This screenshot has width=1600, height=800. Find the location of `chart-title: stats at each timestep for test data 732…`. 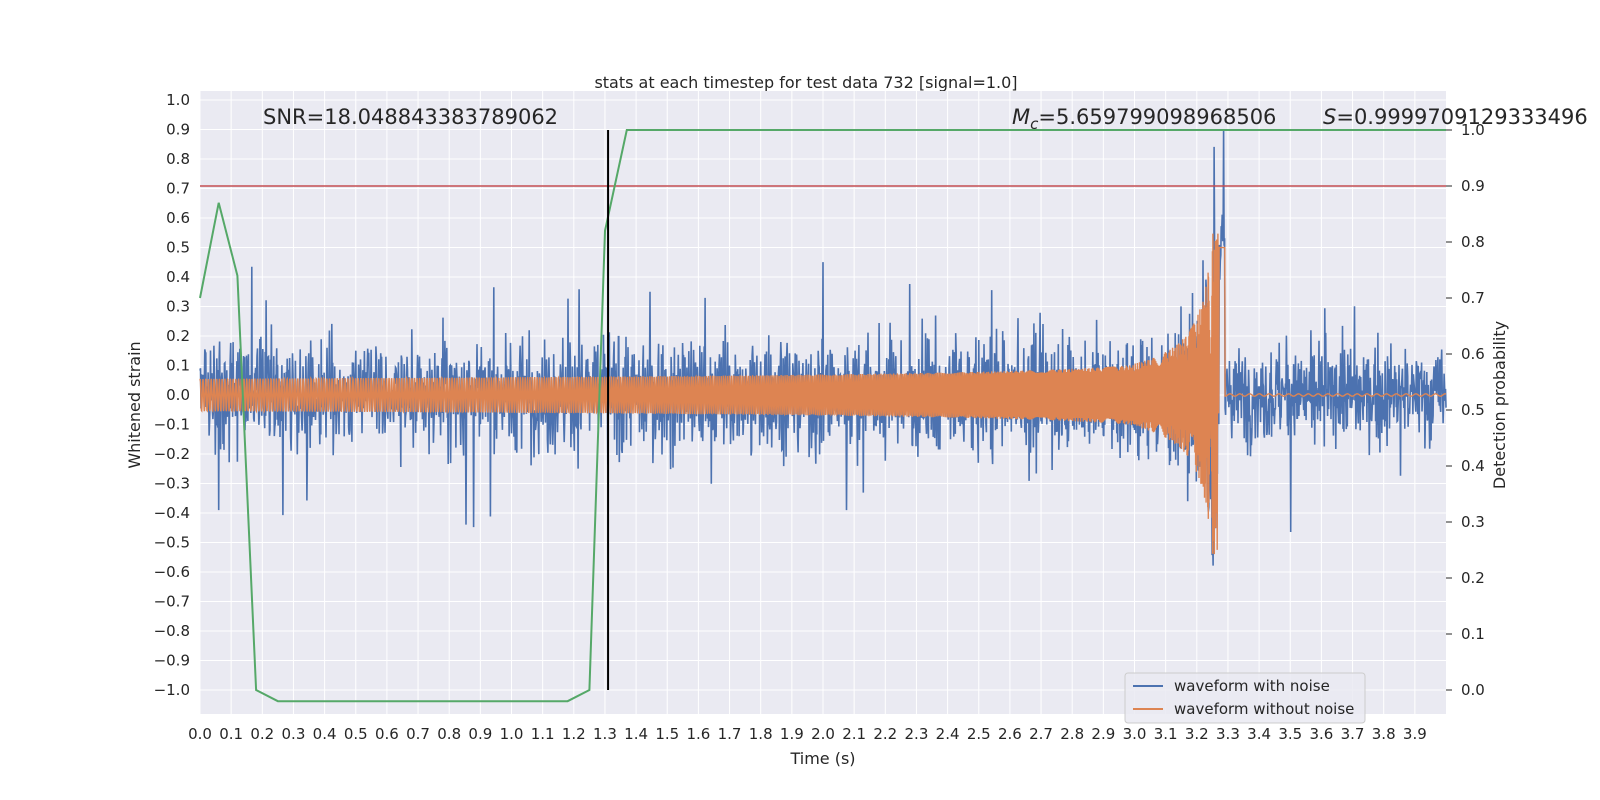

chart-title: stats at each timestep for test data 732… is located at coordinates (805, 82).